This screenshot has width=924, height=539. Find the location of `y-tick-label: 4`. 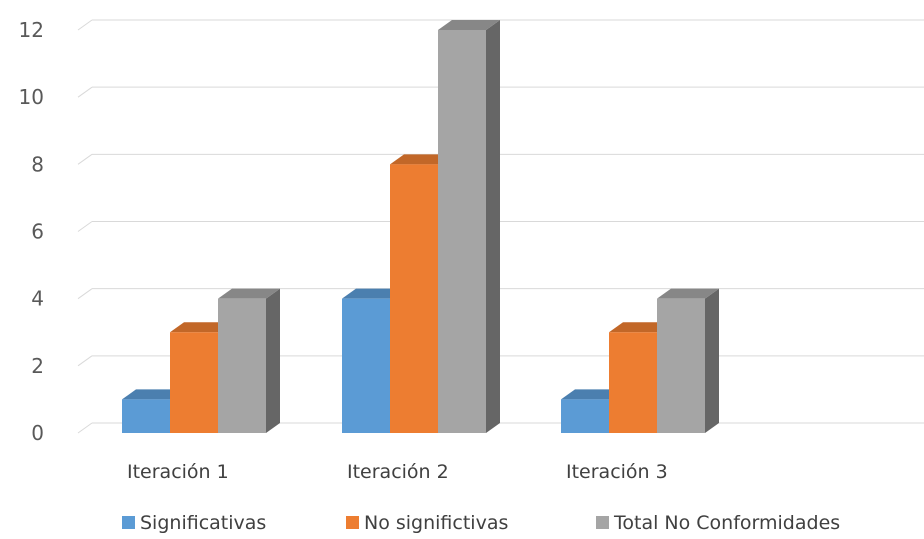

y-tick-label: 4 is located at coordinates (37, 299).